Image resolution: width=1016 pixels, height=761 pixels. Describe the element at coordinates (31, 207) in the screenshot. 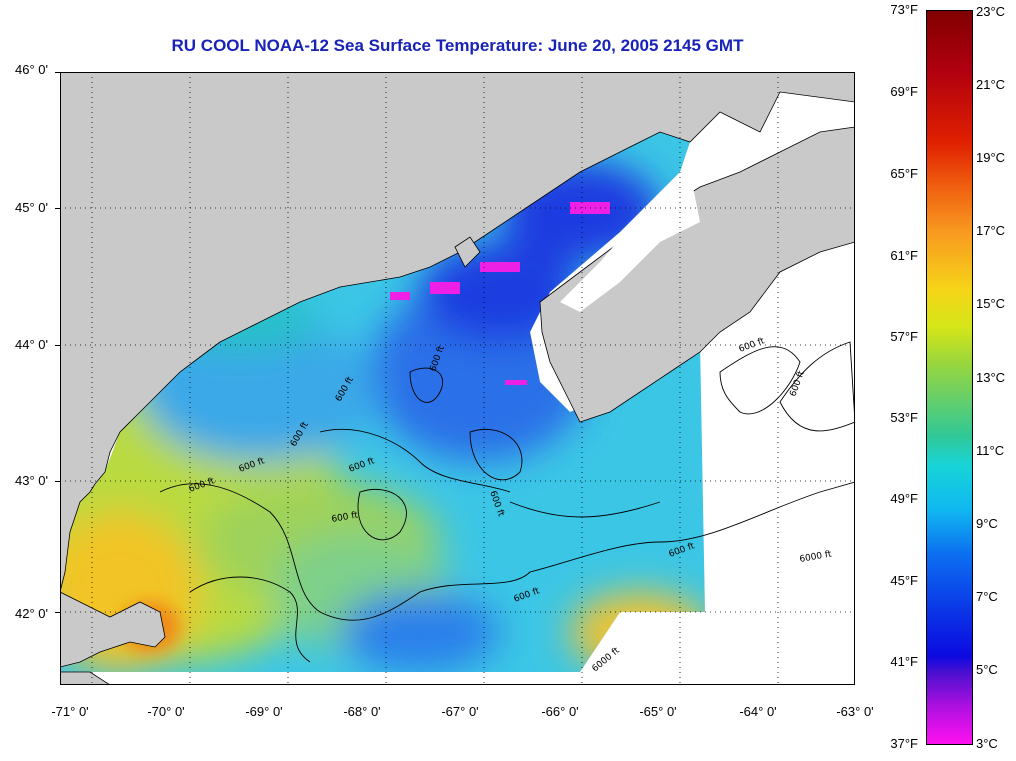

I see `lat-label: 45° 0'` at that location.